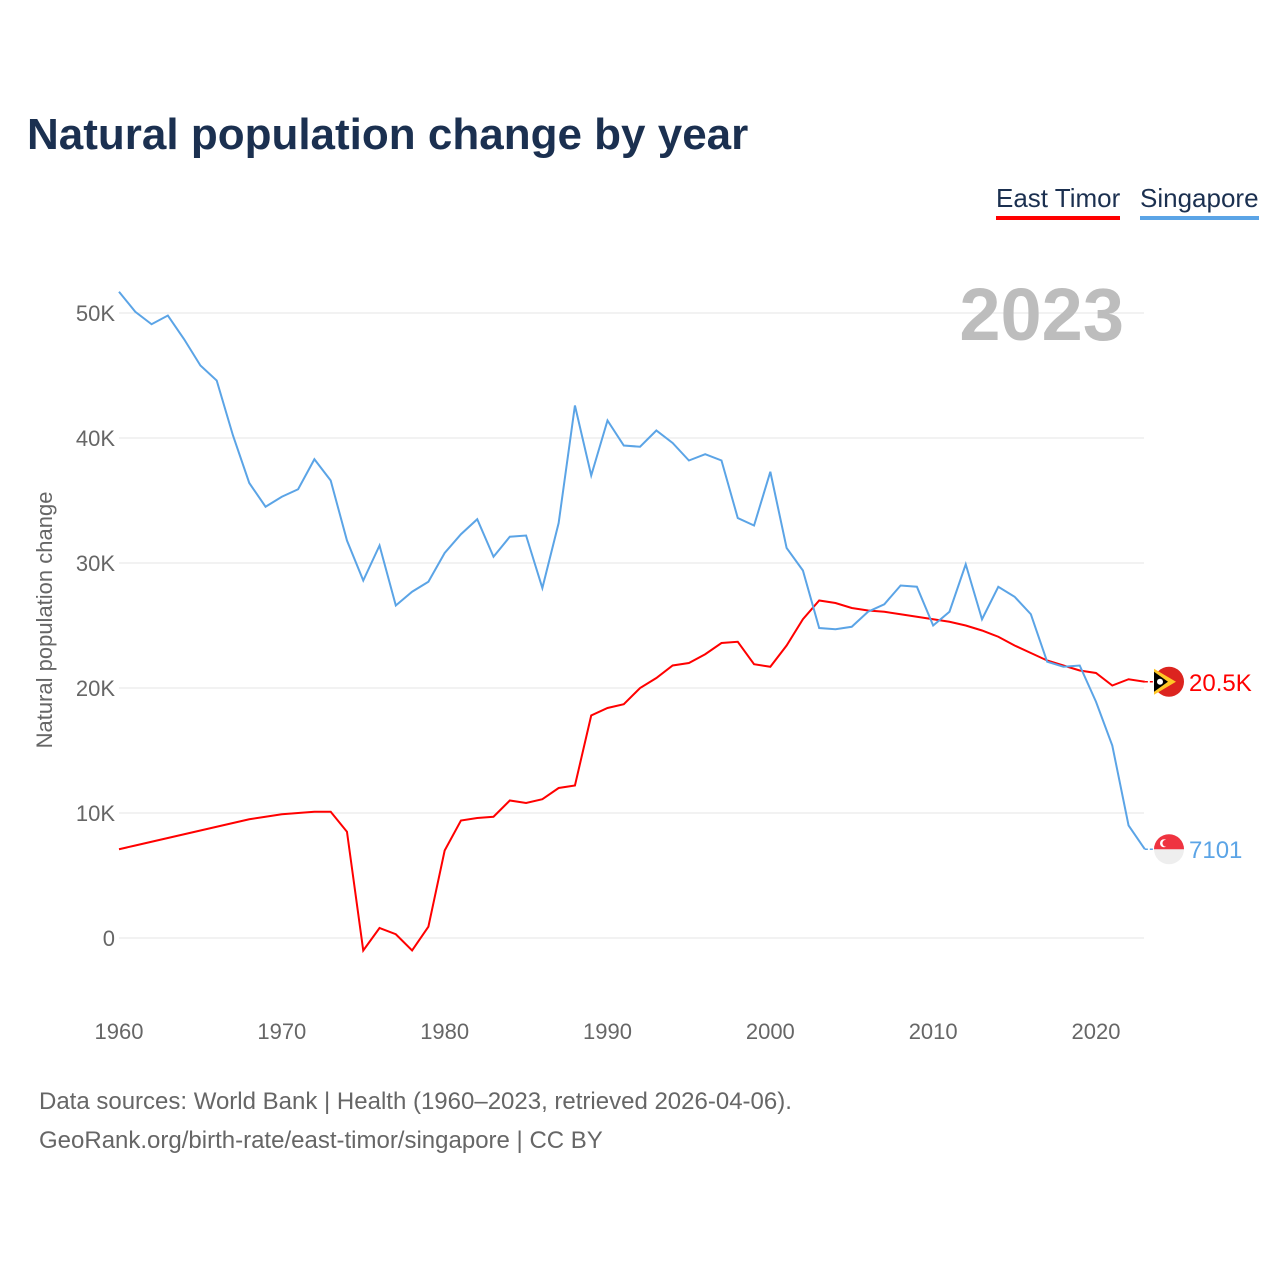  I want to click on y-axis-label: Natural population change, so click(44, 620).